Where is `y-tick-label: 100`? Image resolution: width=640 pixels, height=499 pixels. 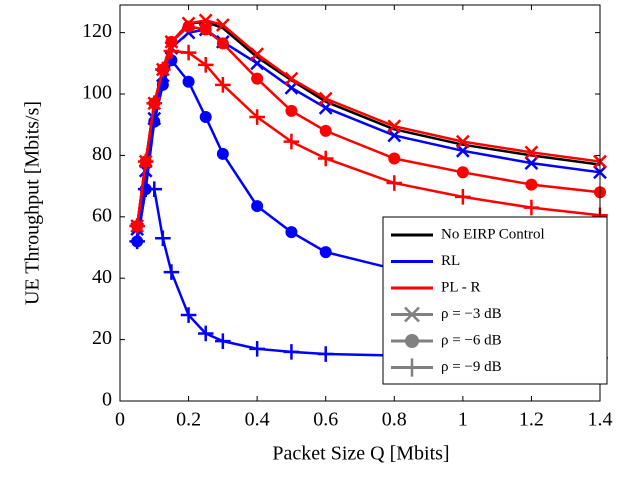 y-tick-label: 100 is located at coordinates (97, 93).